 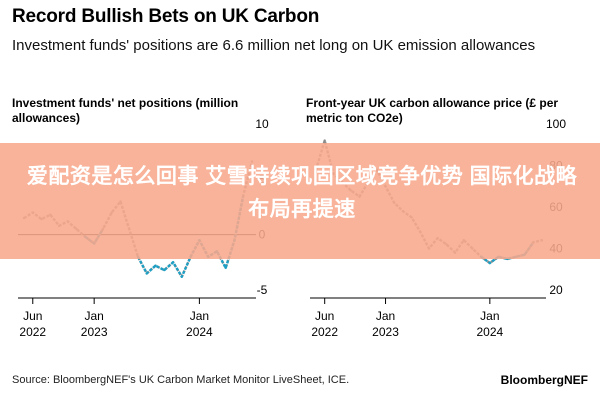 What do you see at coordinates (302, 193) in the screenshot?
I see `promo-banner-text: 爱配资是怎么回事 艾雪持续巩固区域竞争优势 国际化战略布局再提速` at bounding box center [302, 193].